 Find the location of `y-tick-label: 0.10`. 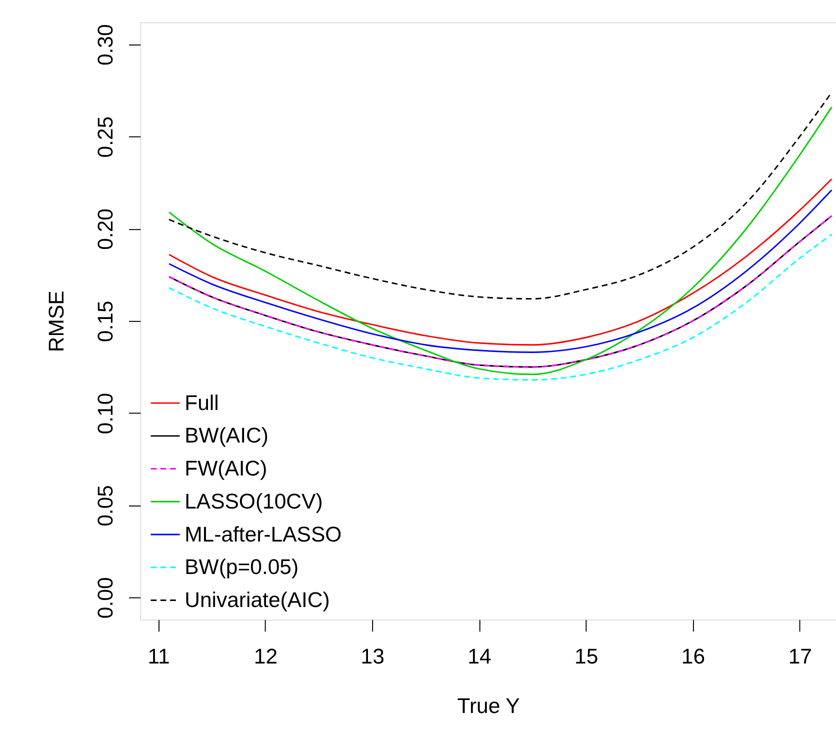

y-tick-label: 0.10 is located at coordinates (106, 413).